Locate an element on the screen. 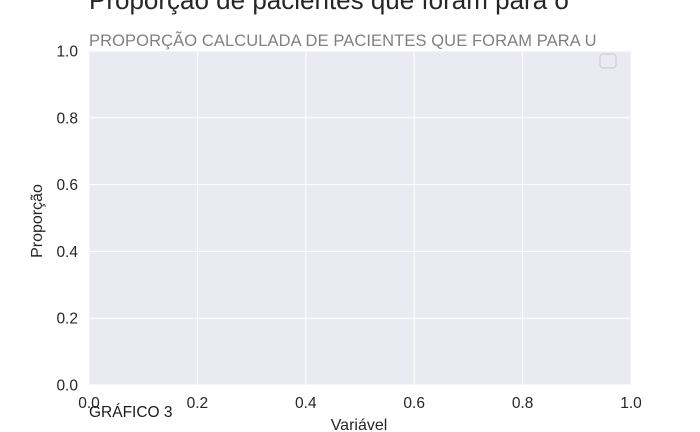 This screenshot has height=432, width=700. x-tick-label: 1.0 is located at coordinates (631, 403).